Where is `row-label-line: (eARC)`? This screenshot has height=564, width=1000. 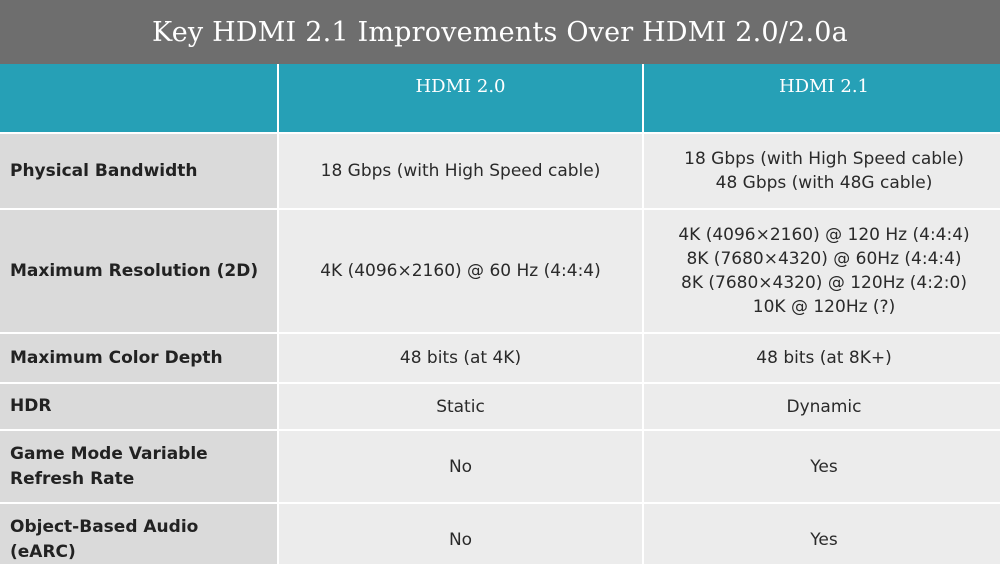 row-label-line: (eARC) is located at coordinates (43, 552).